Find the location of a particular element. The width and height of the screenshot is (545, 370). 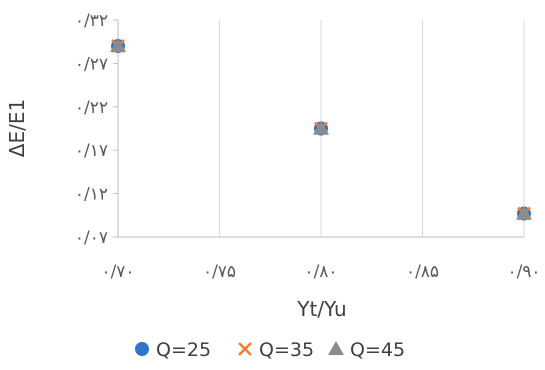

x-tick-label: ۰/۹۰ is located at coordinates (523, 272).